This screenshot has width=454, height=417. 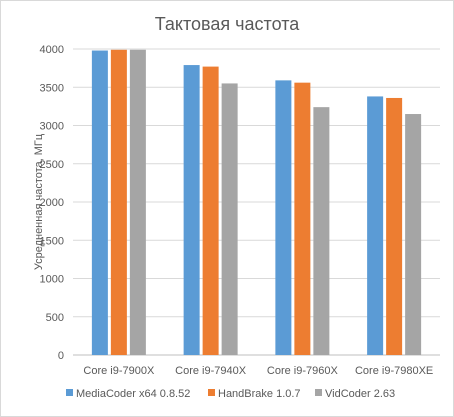 I want to click on y-tick-label: 4000, so click(x=52, y=50).